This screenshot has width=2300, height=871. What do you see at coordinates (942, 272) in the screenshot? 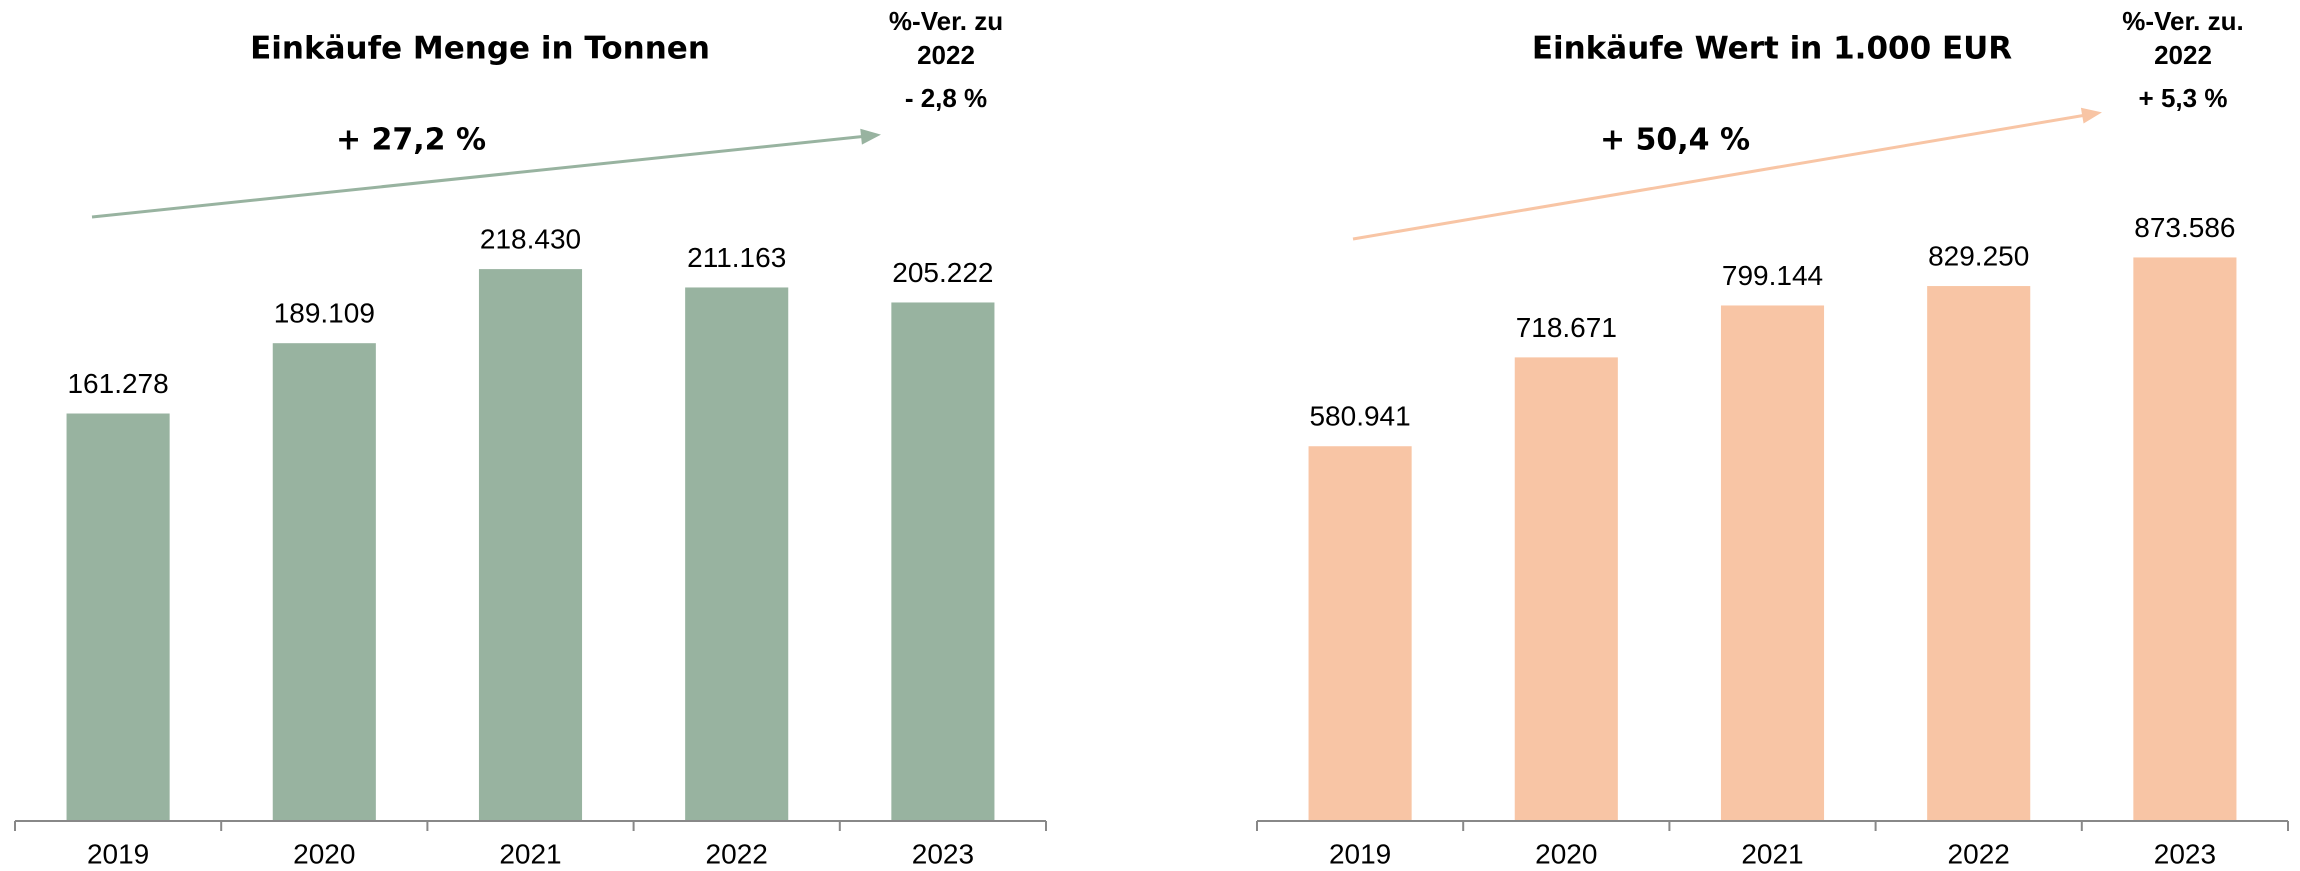
I see `value-label: 205.222` at bounding box center [942, 272].